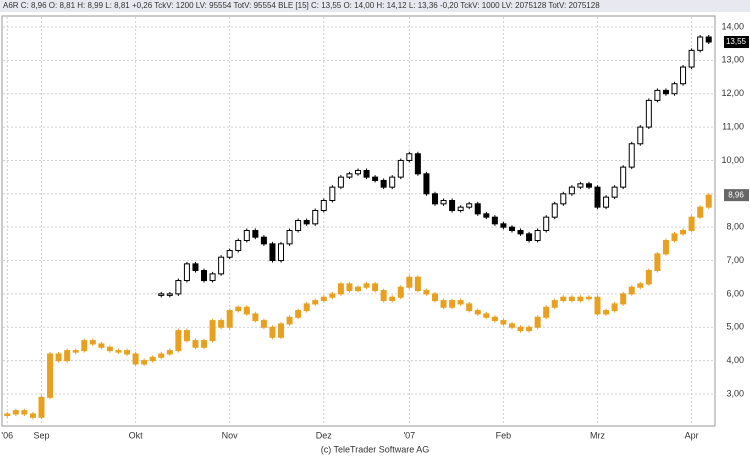 Image resolution: width=750 pixels, height=456 pixels. I want to click on footer: (c) TeleTrader Software AG, so click(375, 449).